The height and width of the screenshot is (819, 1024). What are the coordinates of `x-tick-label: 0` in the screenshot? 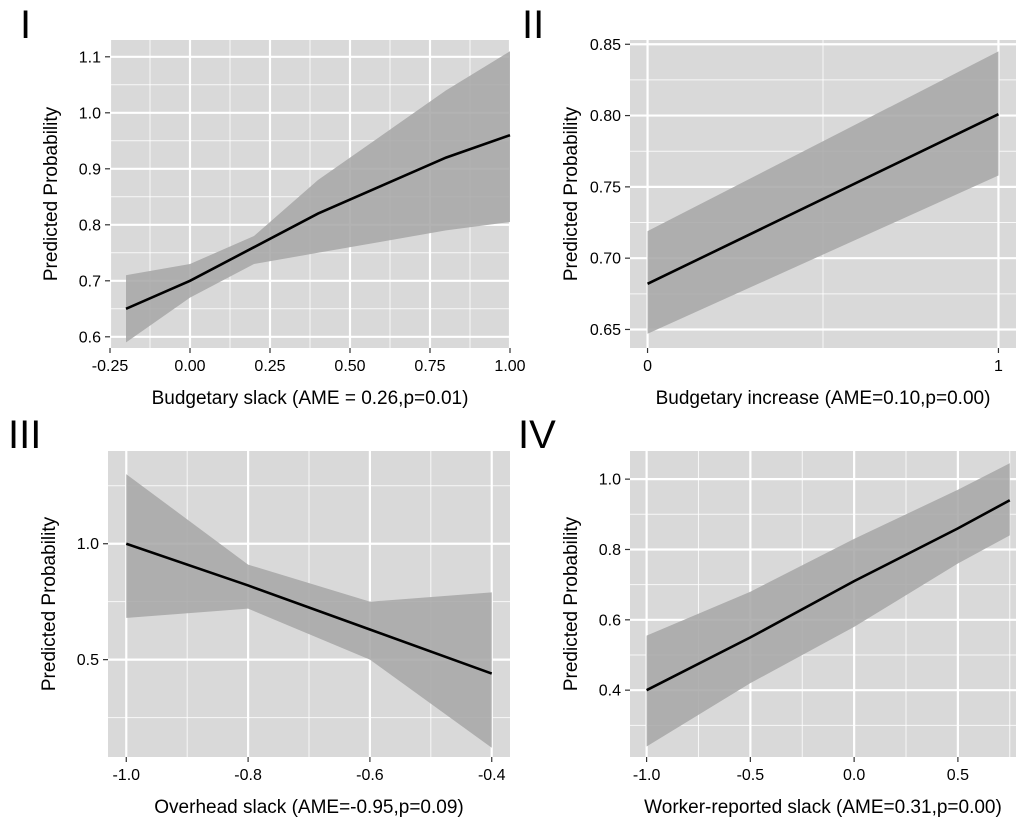 It's located at (647, 366).